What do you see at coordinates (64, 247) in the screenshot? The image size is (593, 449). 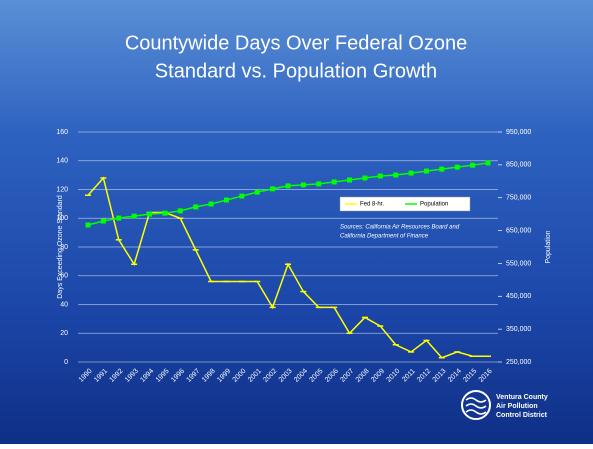 I see `y-tick-label: 80` at bounding box center [64, 247].